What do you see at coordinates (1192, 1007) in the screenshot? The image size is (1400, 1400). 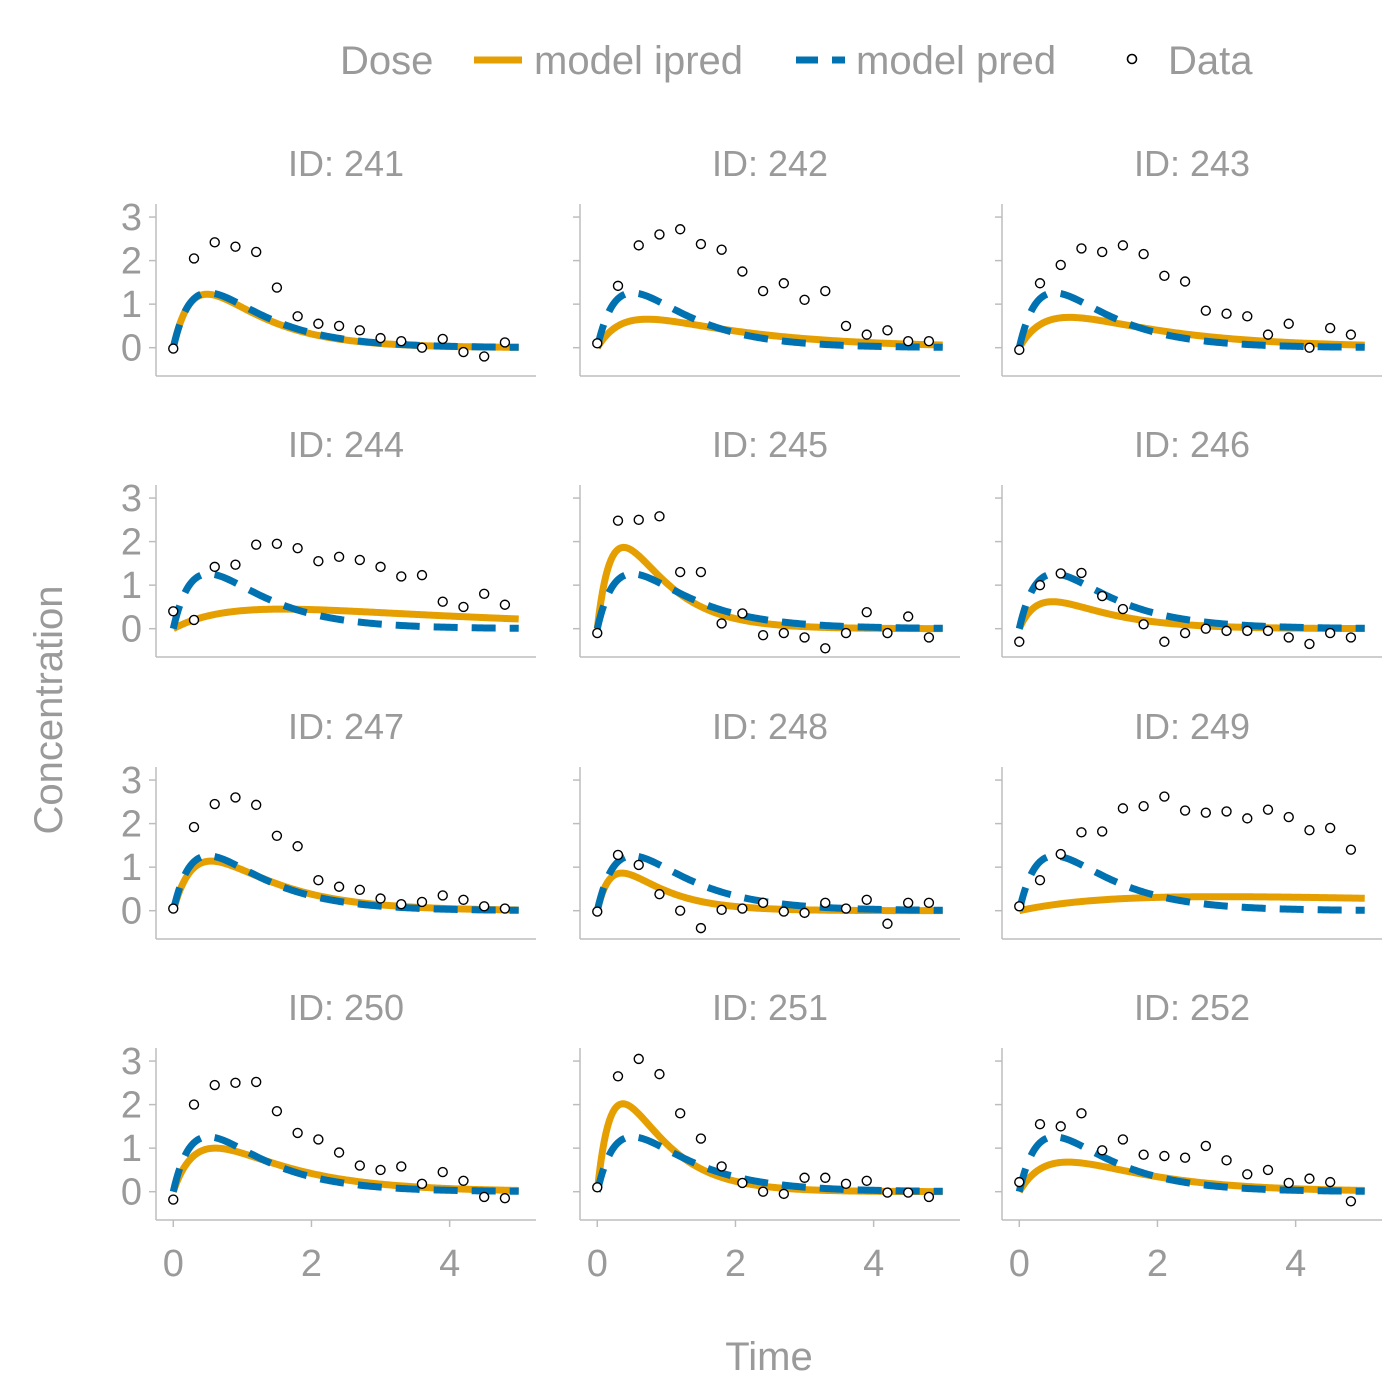 I see `panel-title: ID: 252` at bounding box center [1192, 1007].